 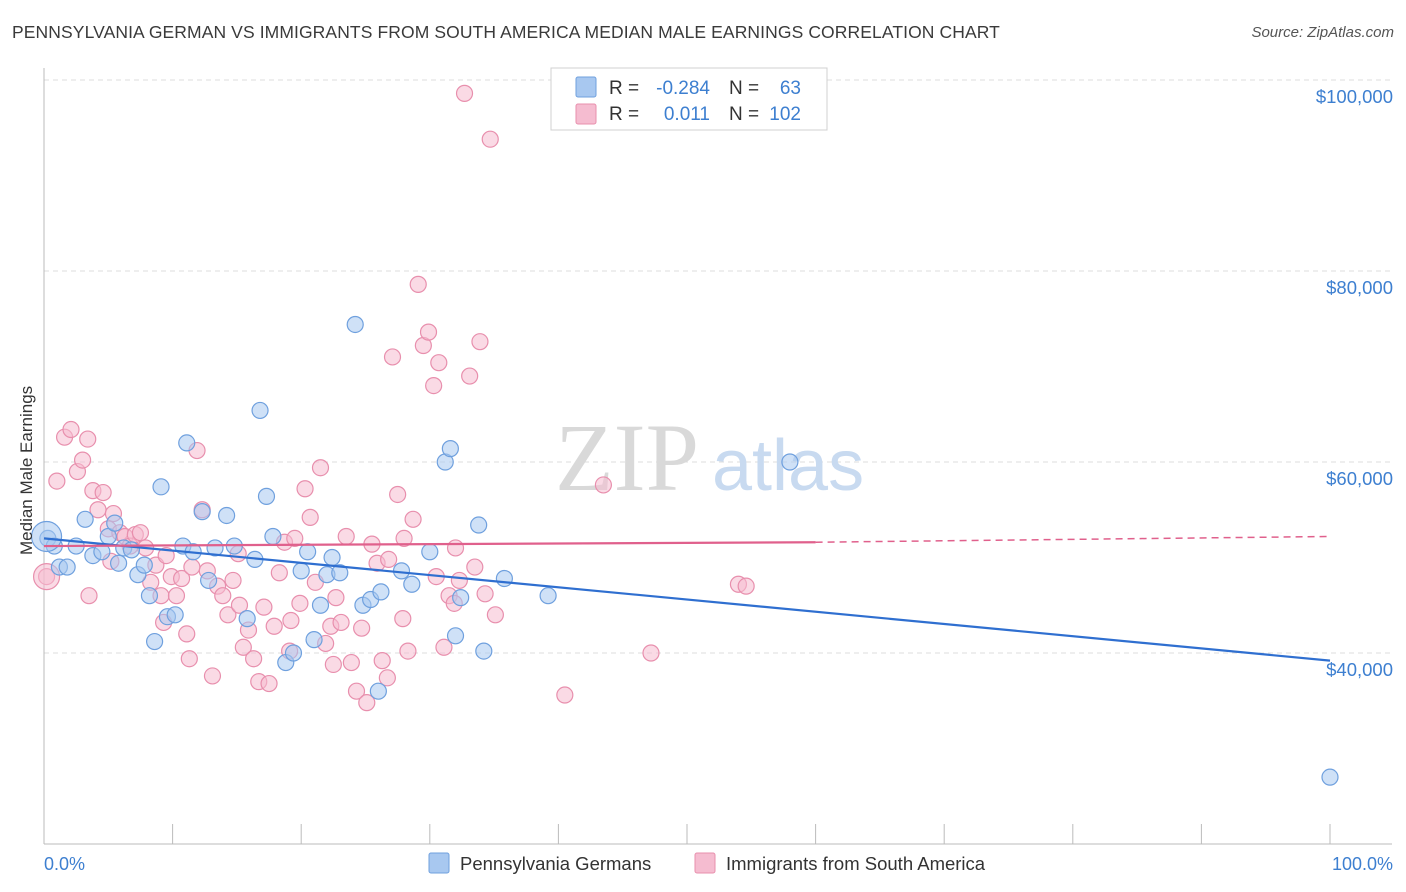 What do you see at coordinates (1322, 32) in the screenshot?
I see `chart-source: Source: ZipAtlas.com` at bounding box center [1322, 32].